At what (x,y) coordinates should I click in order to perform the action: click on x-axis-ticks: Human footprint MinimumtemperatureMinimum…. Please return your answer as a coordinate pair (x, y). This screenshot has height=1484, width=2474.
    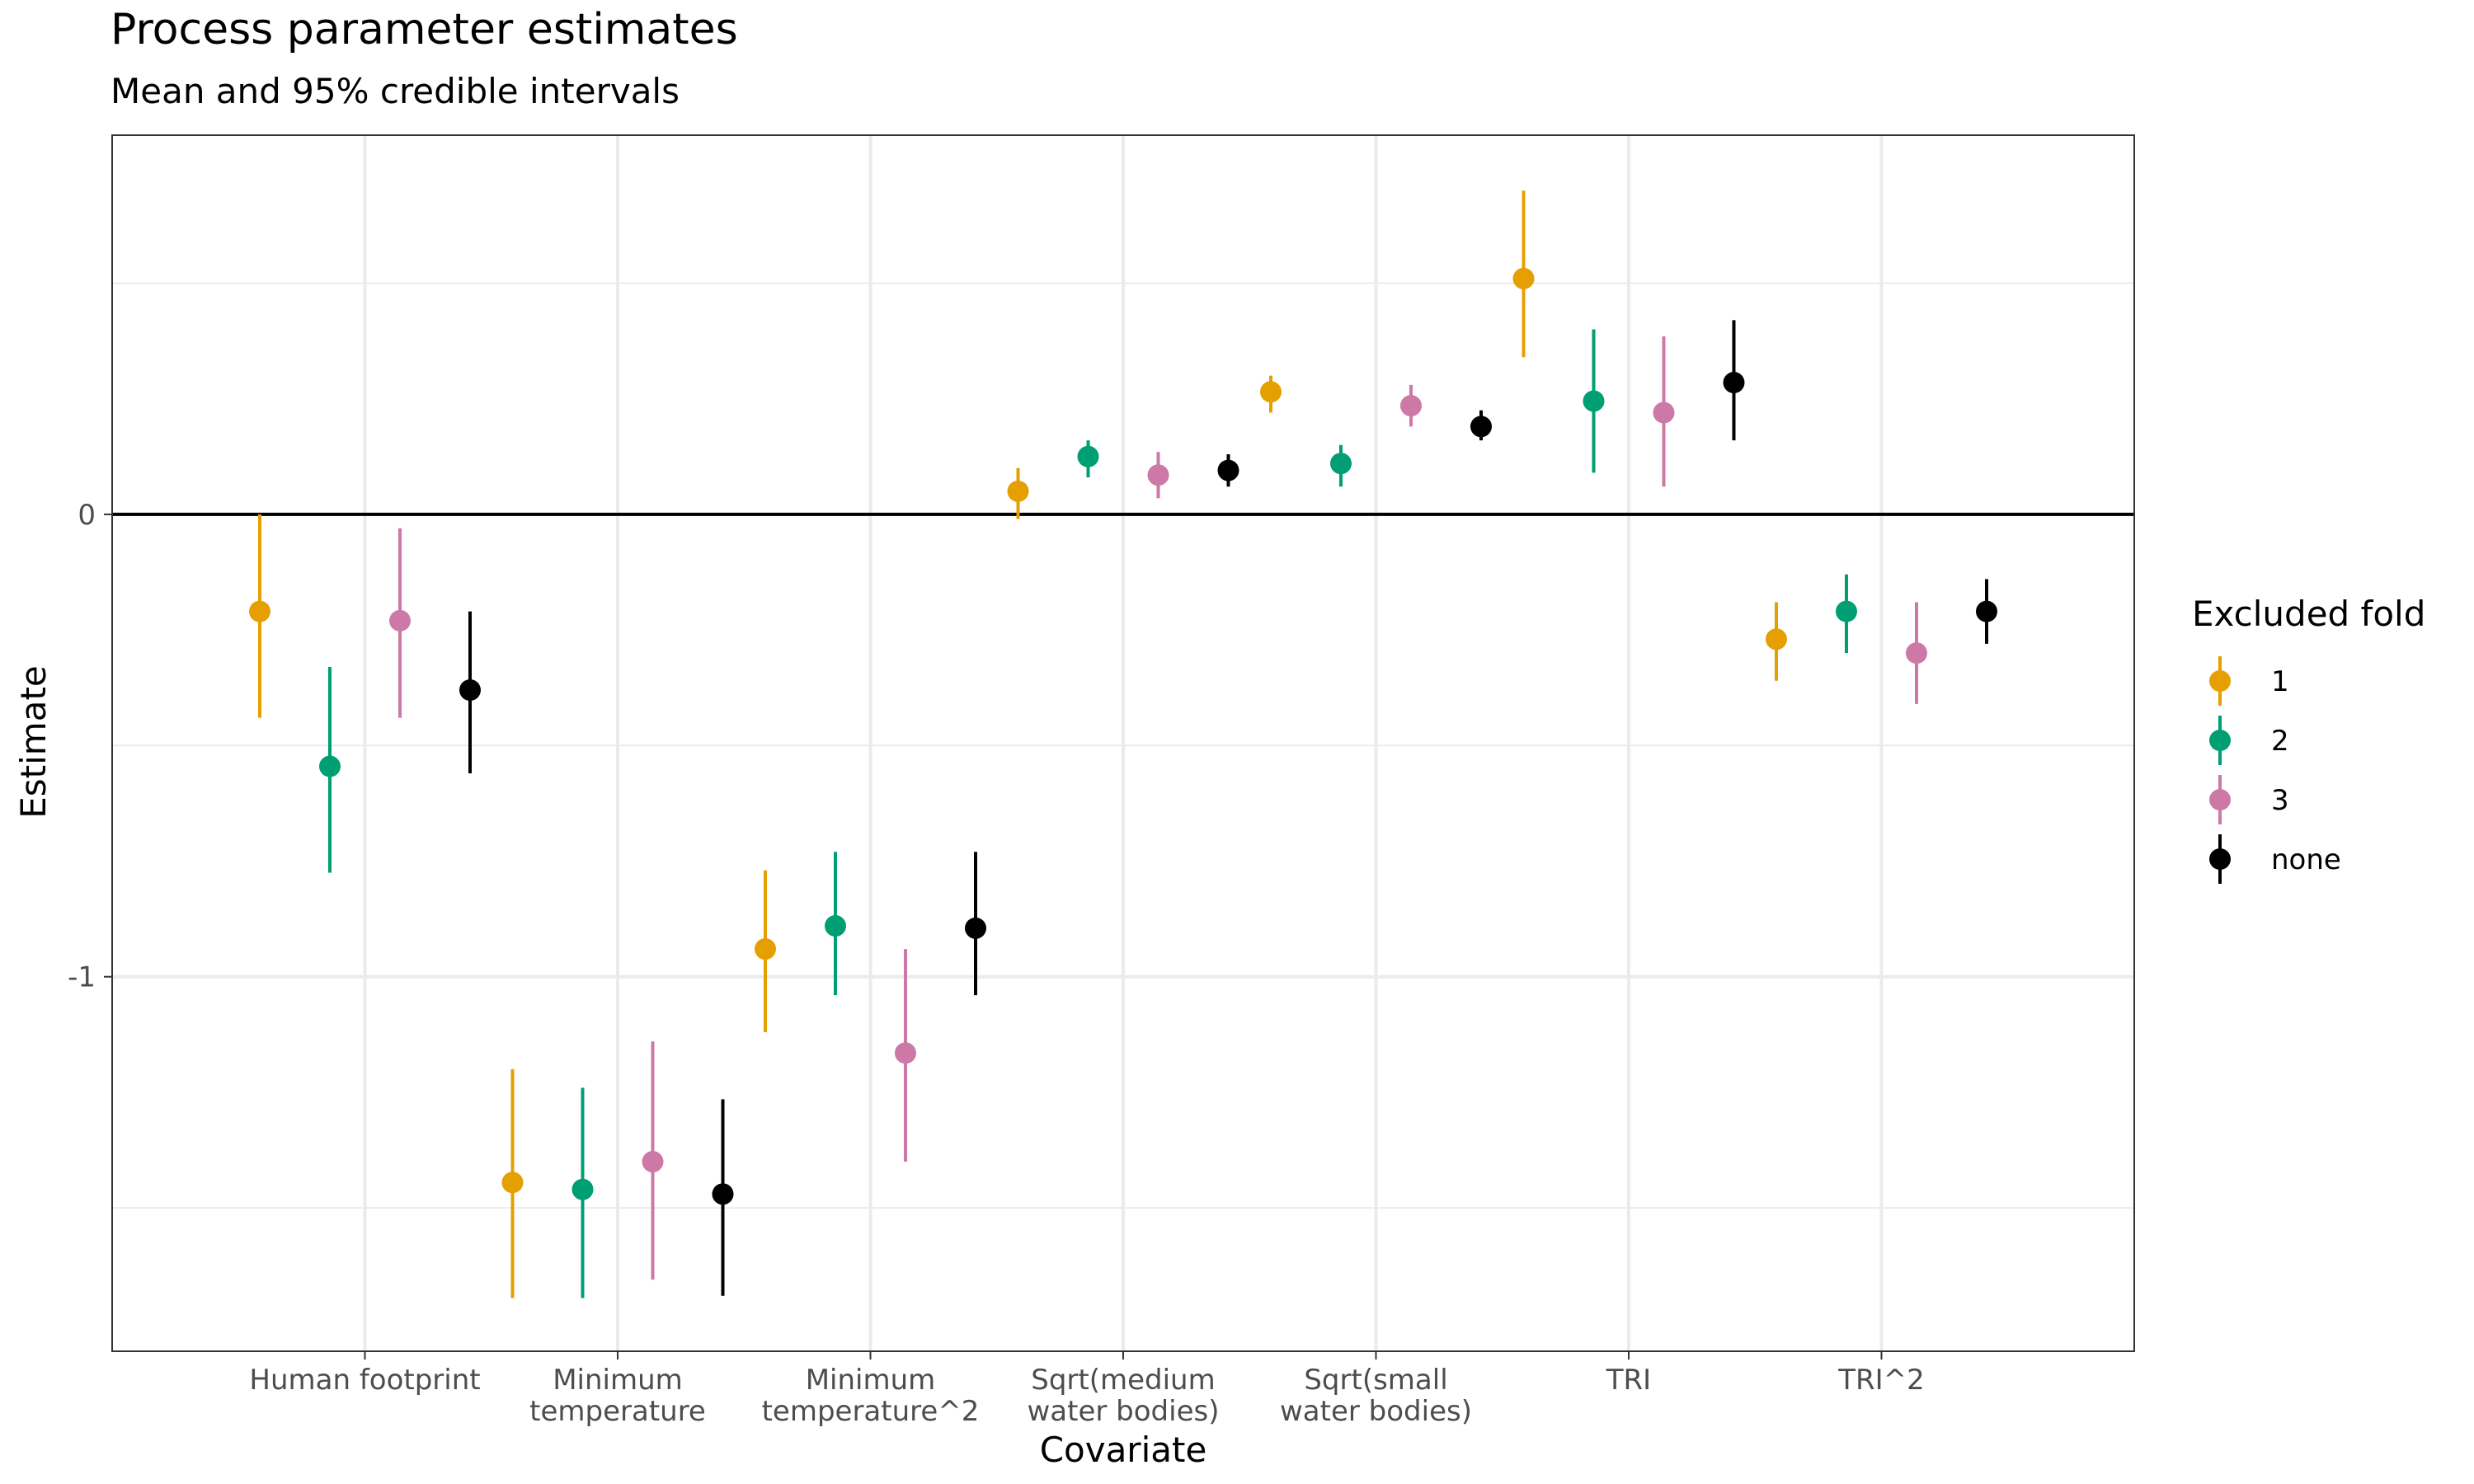
    Looking at the image, I should click on (1087, 1389).